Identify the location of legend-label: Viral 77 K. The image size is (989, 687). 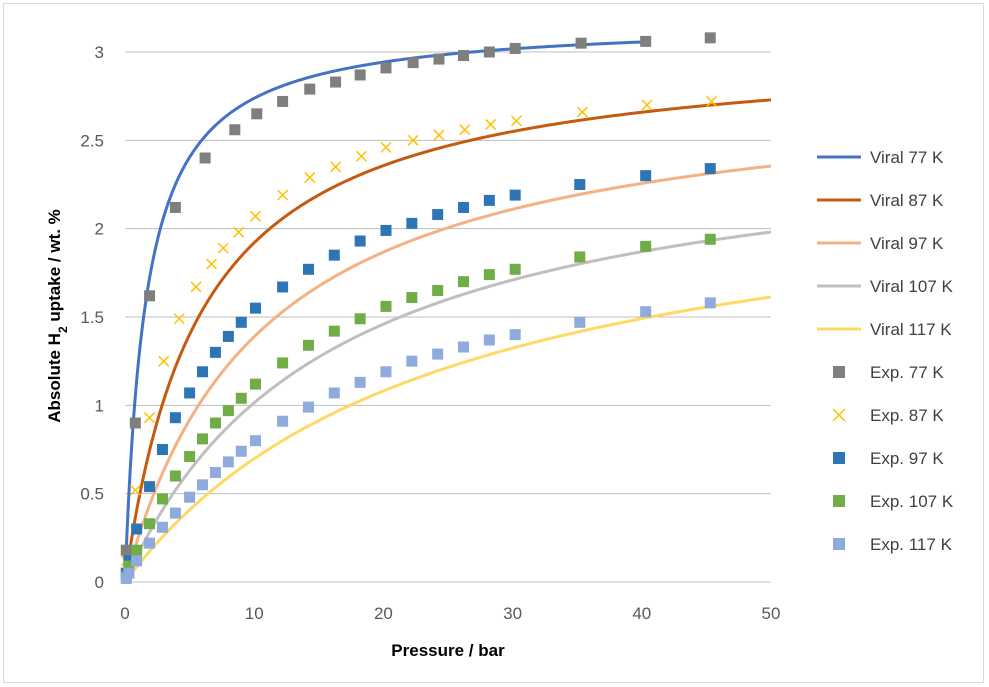
(907, 157).